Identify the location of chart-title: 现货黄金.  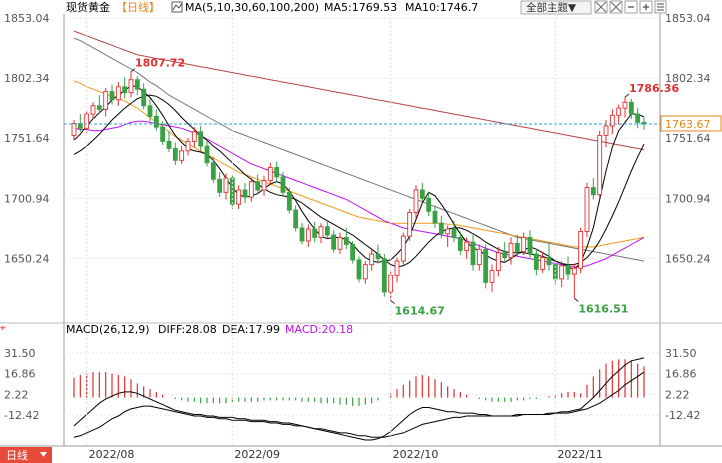
(88, 7).